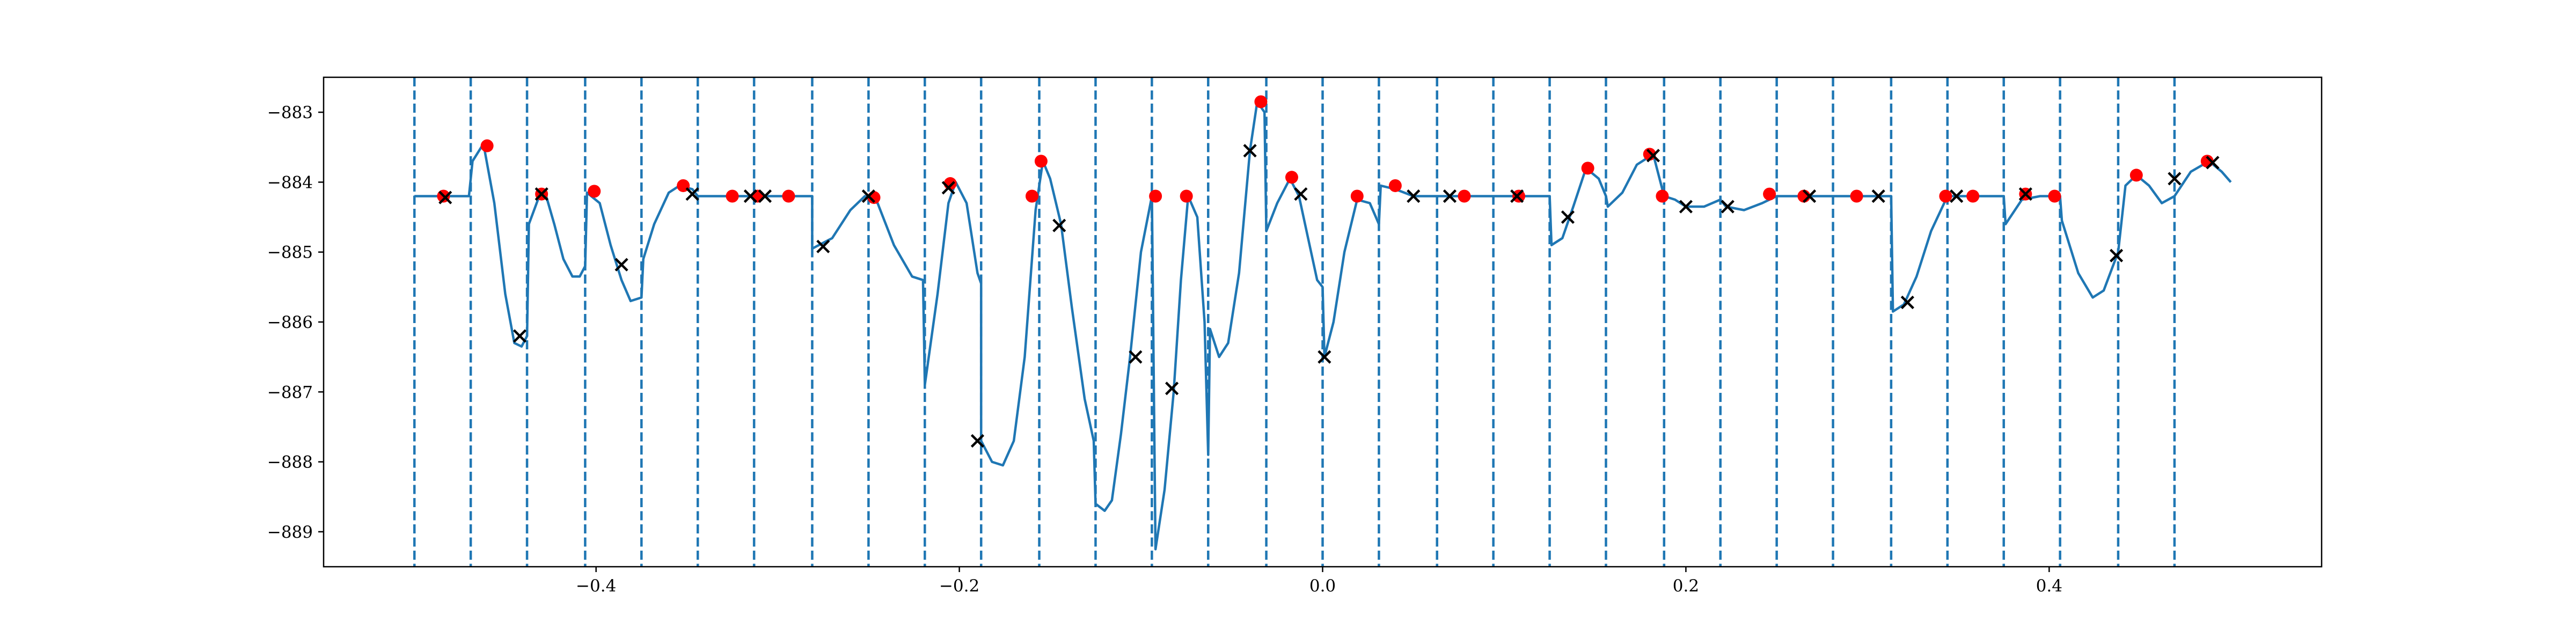 Image resolution: width=2576 pixels, height=644 pixels. What do you see at coordinates (290, 252) in the screenshot?
I see `y-tick-label: −885` at bounding box center [290, 252].